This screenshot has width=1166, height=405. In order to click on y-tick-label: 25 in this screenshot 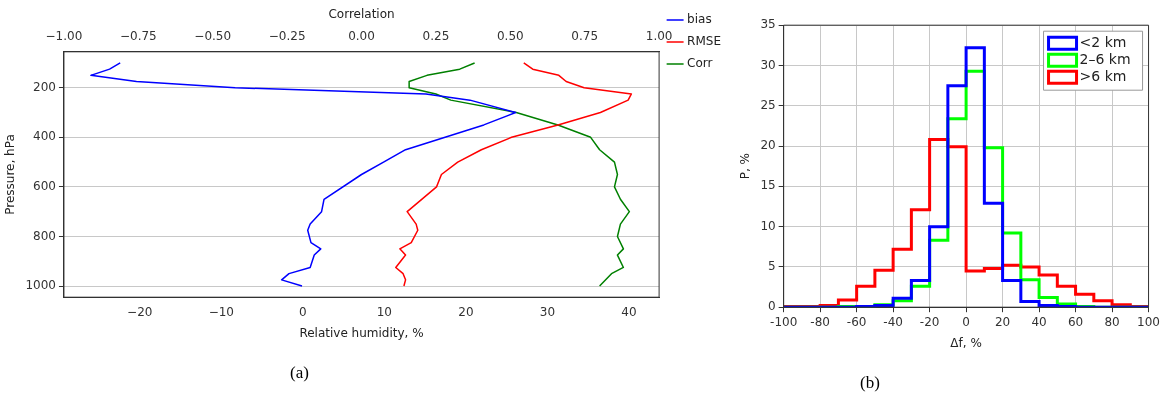, I will do `click(768, 104)`.